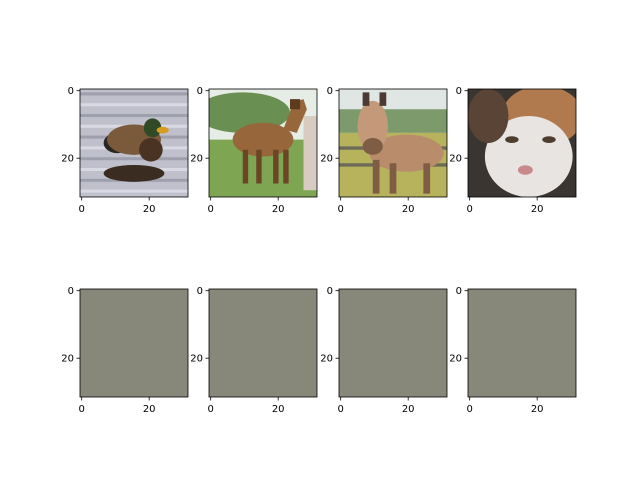  I want to click on cat-ear-dark, so click(488, 116).